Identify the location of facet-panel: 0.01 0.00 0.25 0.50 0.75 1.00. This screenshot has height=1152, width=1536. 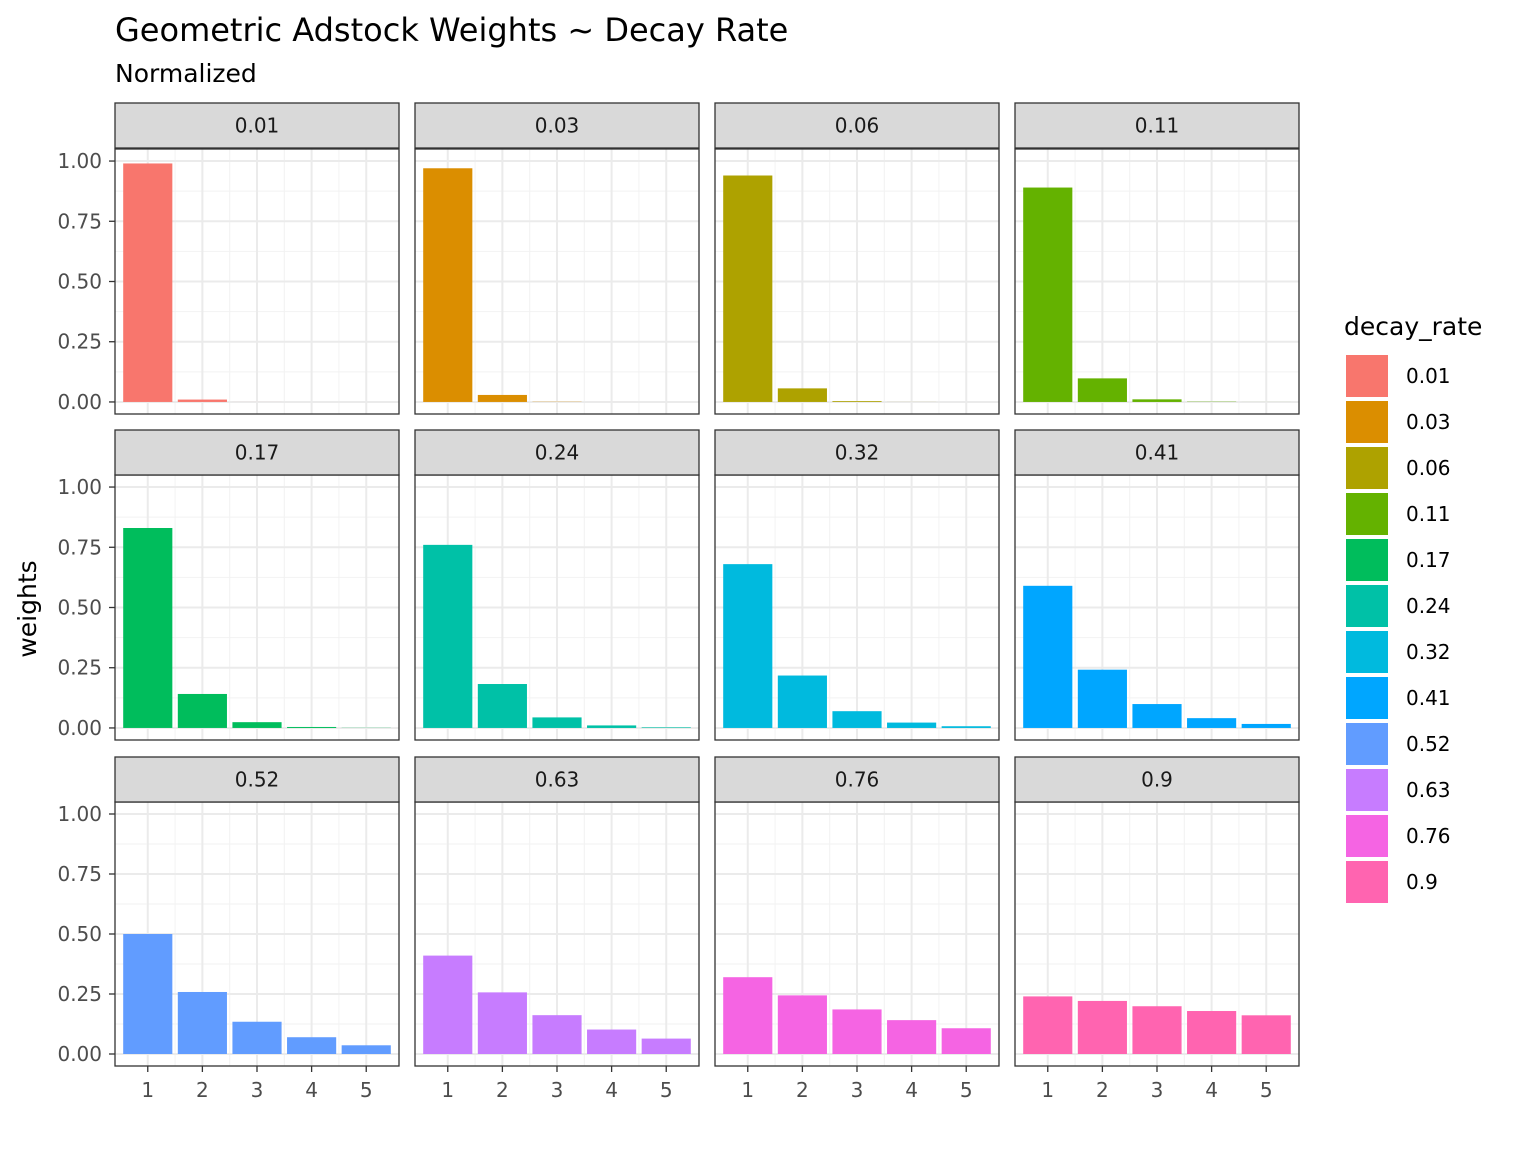
(228, 258).